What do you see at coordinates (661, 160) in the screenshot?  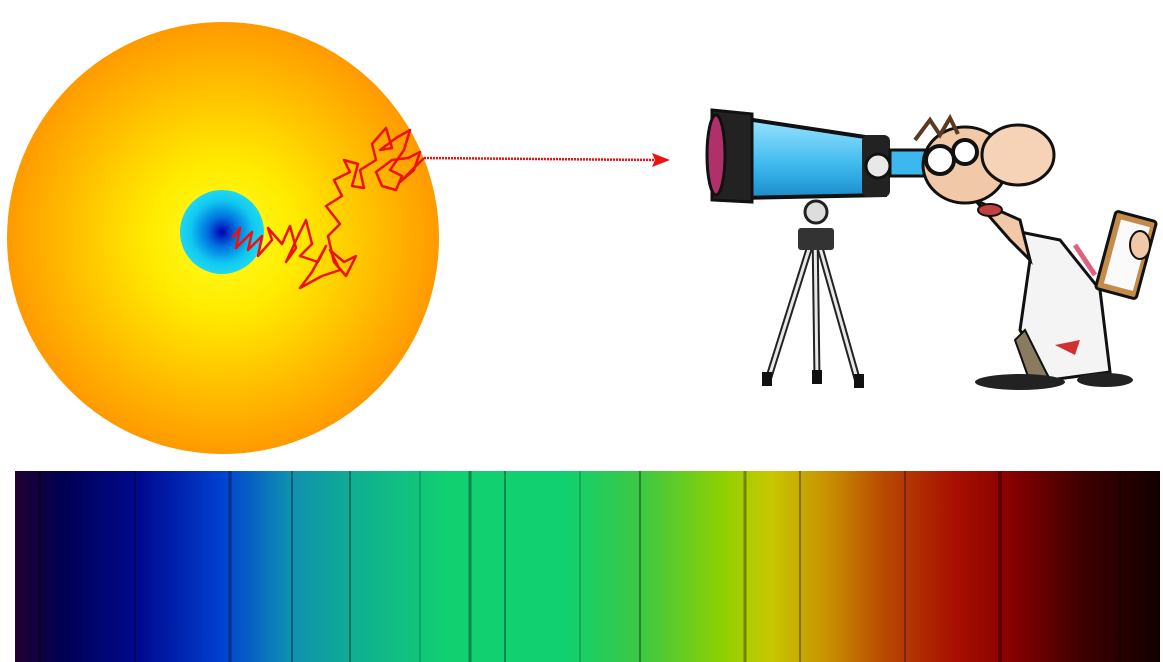 I see `arrowhead` at bounding box center [661, 160].